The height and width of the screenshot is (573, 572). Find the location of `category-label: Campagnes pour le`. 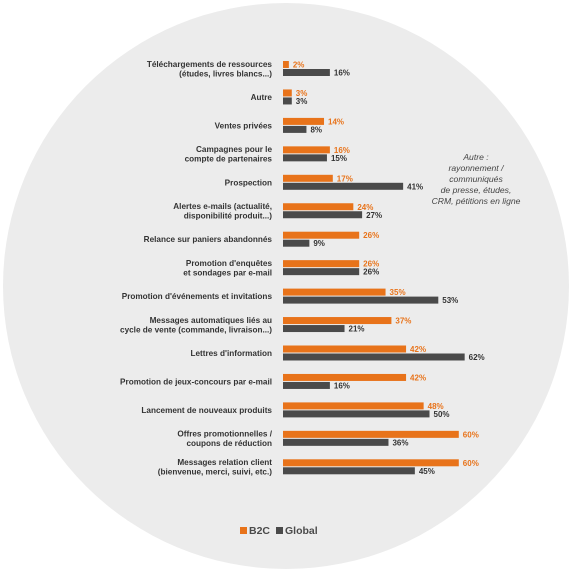

category-label: Campagnes pour le is located at coordinates (234, 149).